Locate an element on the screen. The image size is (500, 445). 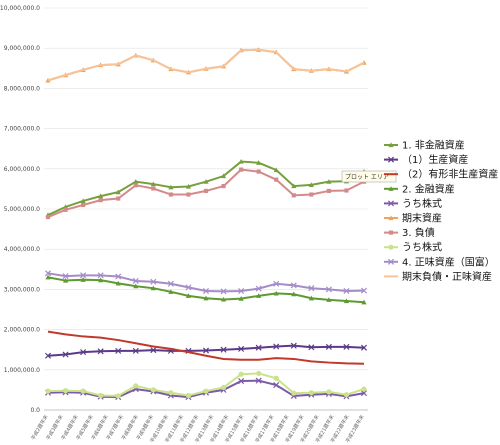
legend-label: 期末負債・正味資産 is located at coordinates (447, 276).